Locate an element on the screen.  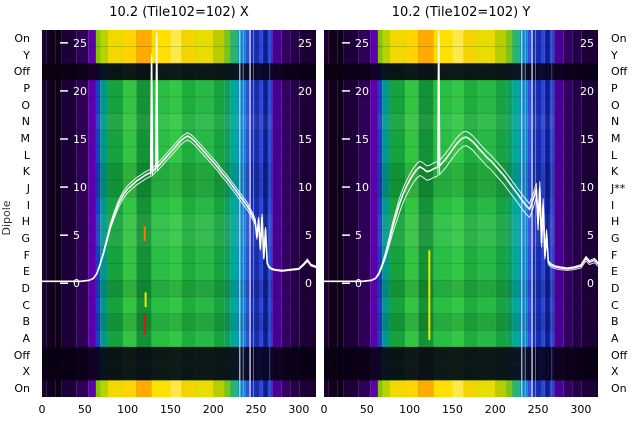
dipole-row-label-right: F is located at coordinates (614, 255).